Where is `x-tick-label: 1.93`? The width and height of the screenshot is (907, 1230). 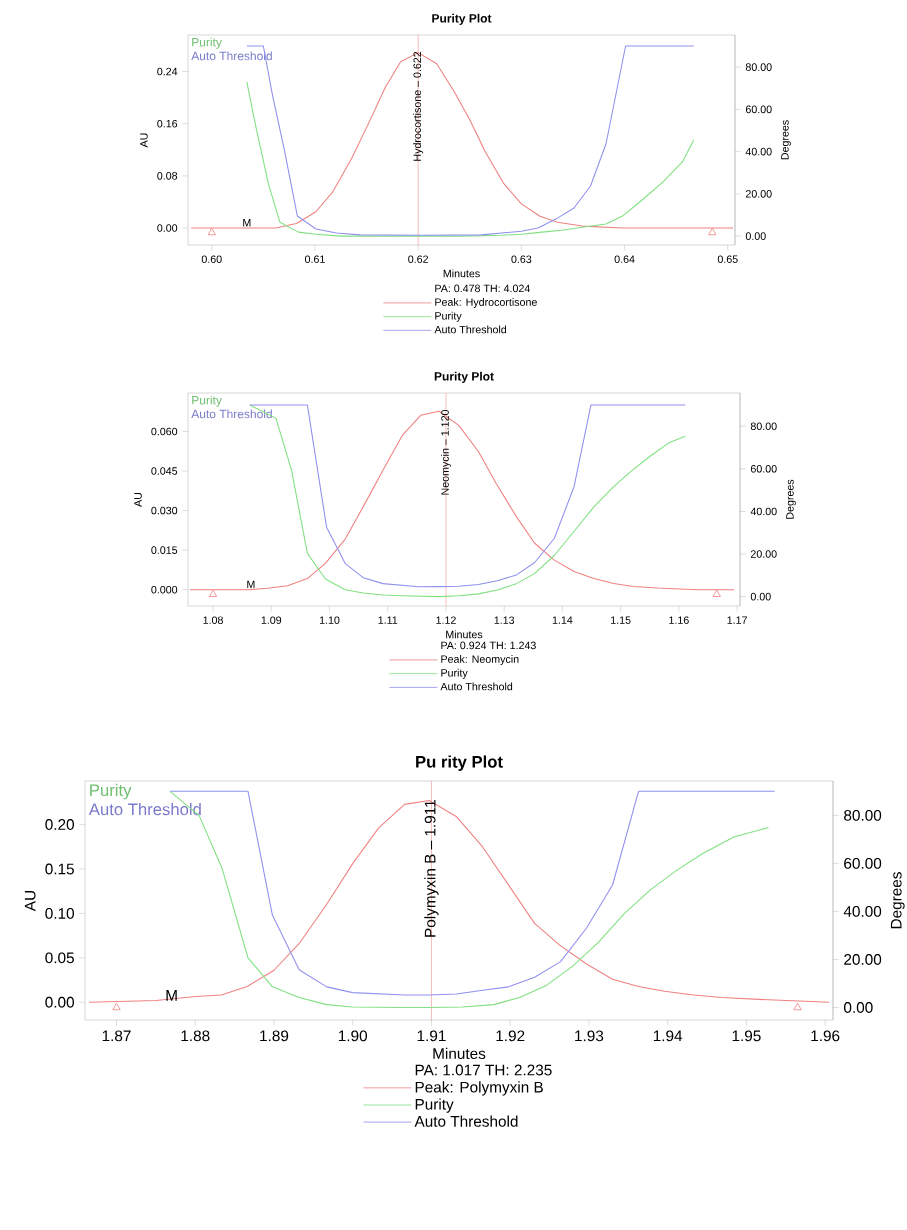
x-tick-label: 1.93 is located at coordinates (589, 1036).